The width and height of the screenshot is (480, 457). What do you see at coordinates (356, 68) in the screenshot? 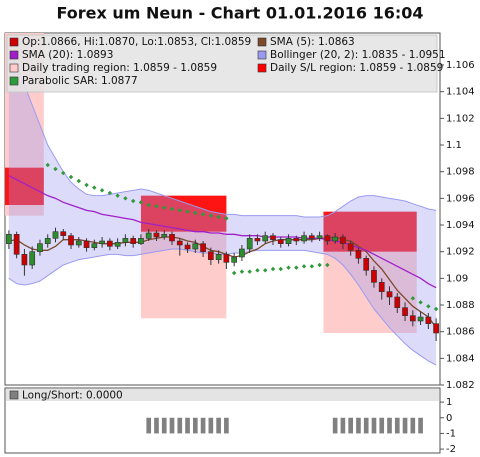
I see `legend-label: Daily S/L region: 1.0859 - 1.0859` at bounding box center [356, 68].